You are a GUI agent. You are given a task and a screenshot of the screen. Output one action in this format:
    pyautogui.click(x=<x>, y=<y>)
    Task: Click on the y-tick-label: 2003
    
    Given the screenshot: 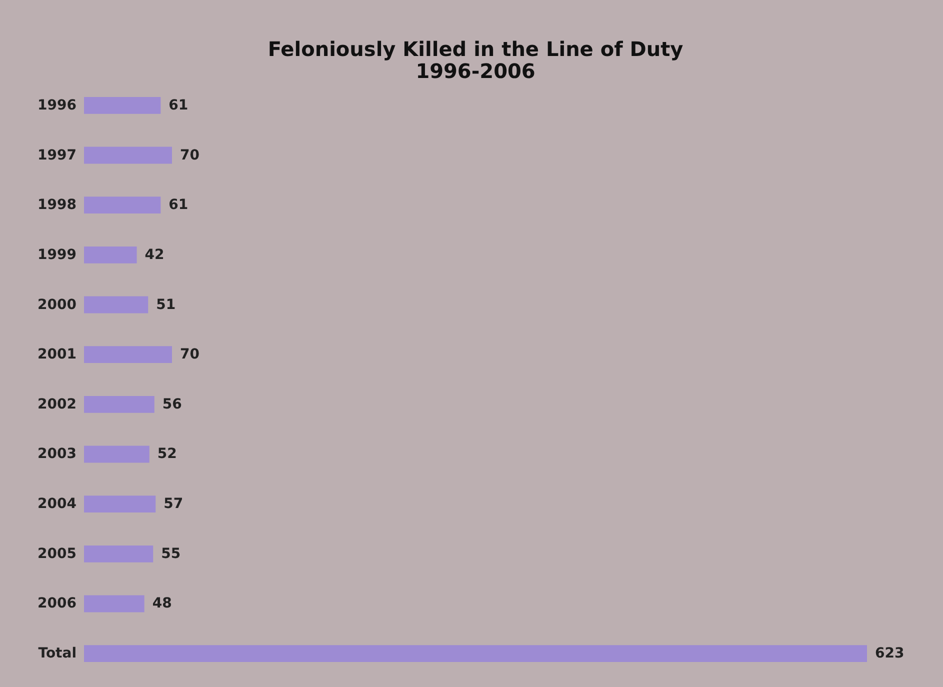 What is the action you would take?
    pyautogui.click(x=57, y=454)
    